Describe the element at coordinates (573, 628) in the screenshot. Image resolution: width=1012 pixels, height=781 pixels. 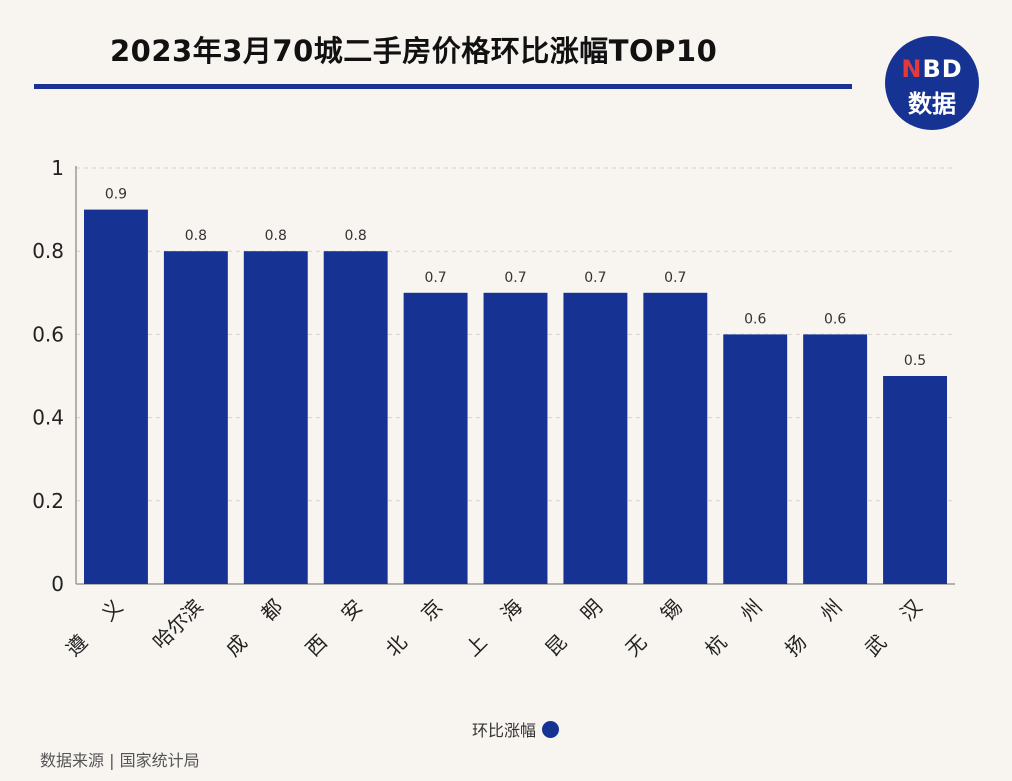
I see `x-tick-label: 昆 明` at that location.